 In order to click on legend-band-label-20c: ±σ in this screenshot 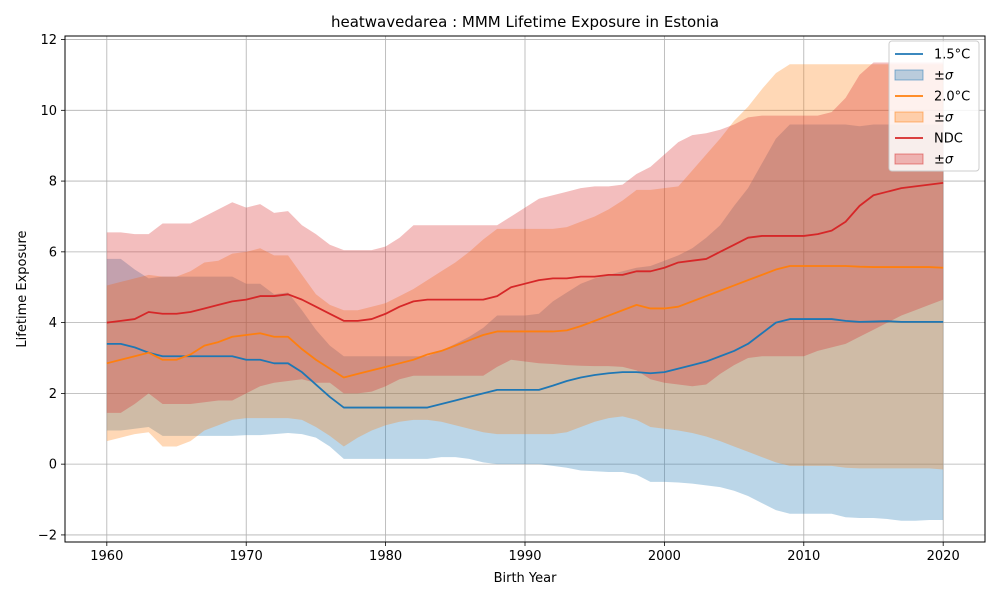, I will do `click(944, 118)`.